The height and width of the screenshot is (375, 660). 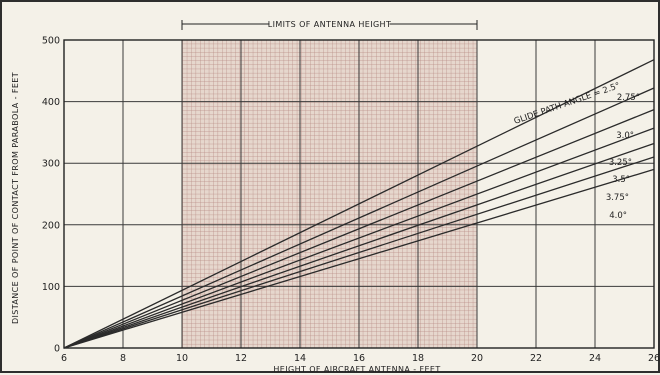 I want to click on x-tick-label: 24, so click(x=595, y=358).